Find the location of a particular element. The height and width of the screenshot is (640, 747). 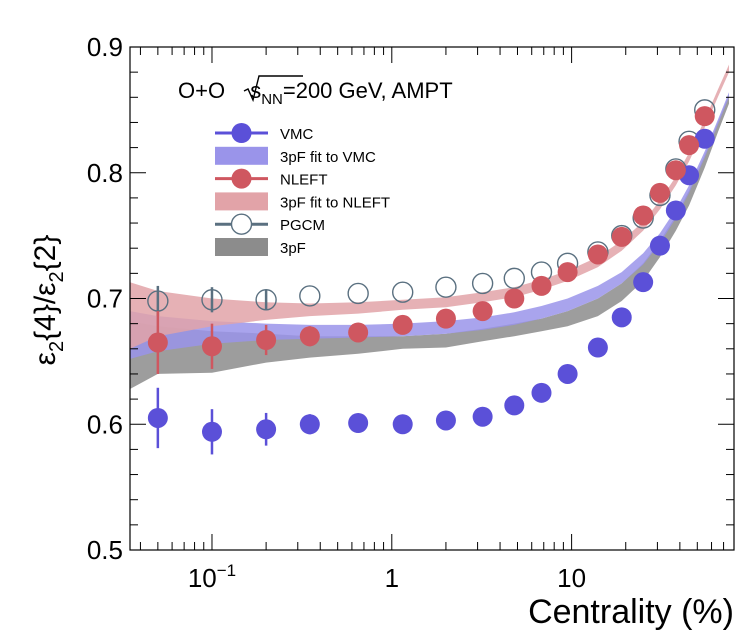

legend-entry-threepf: 3pF is located at coordinates (260, 247).